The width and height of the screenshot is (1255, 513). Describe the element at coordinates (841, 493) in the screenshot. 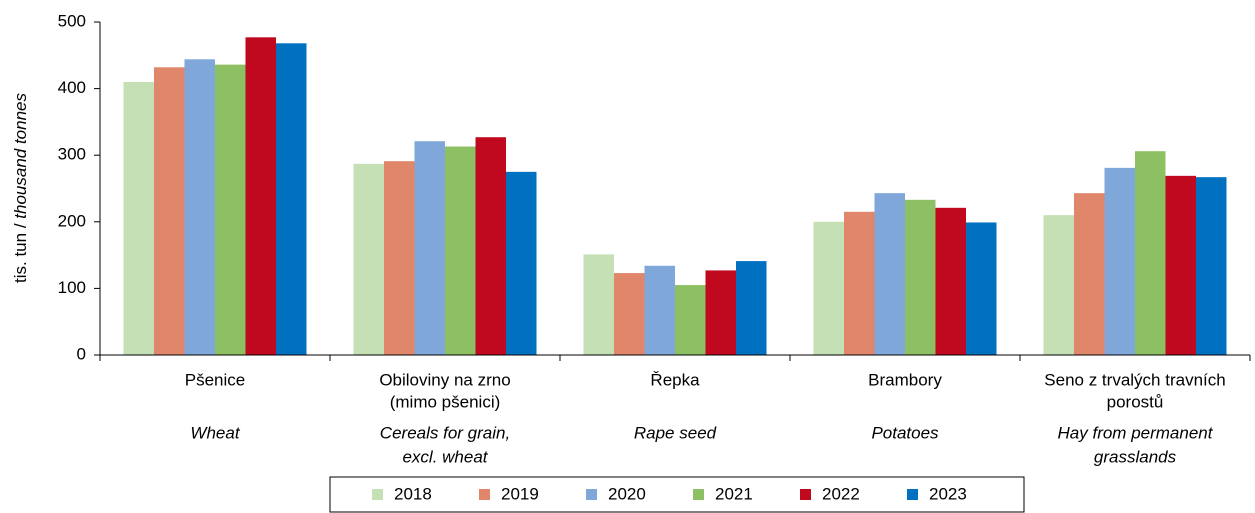

I see `legend-label: 2022` at that location.